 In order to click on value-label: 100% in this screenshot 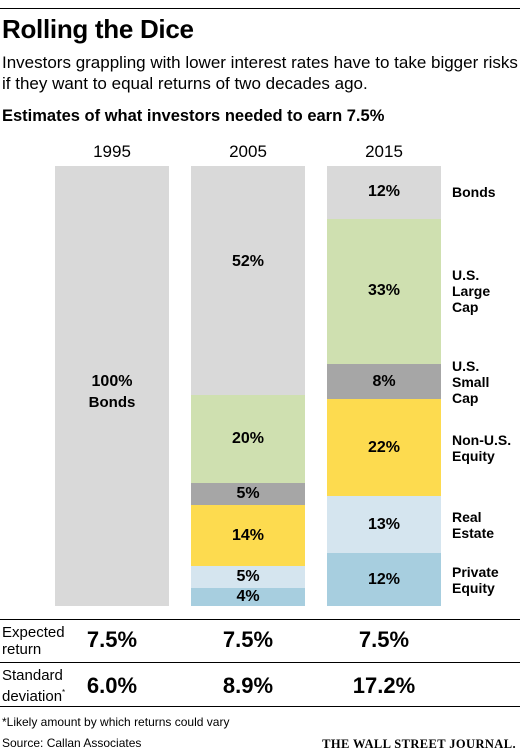, I will do `click(112, 381)`.